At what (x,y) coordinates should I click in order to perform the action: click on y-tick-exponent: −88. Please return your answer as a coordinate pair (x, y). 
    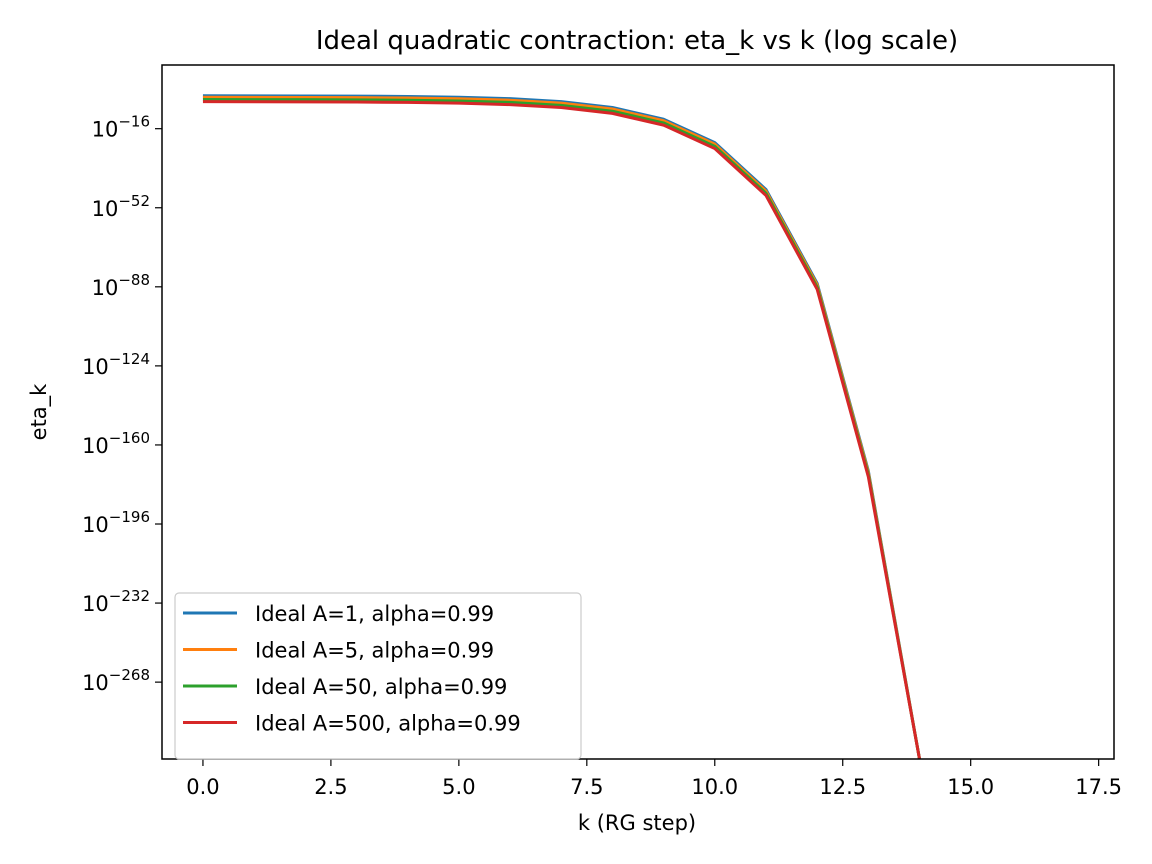
    Looking at the image, I should click on (134, 280).